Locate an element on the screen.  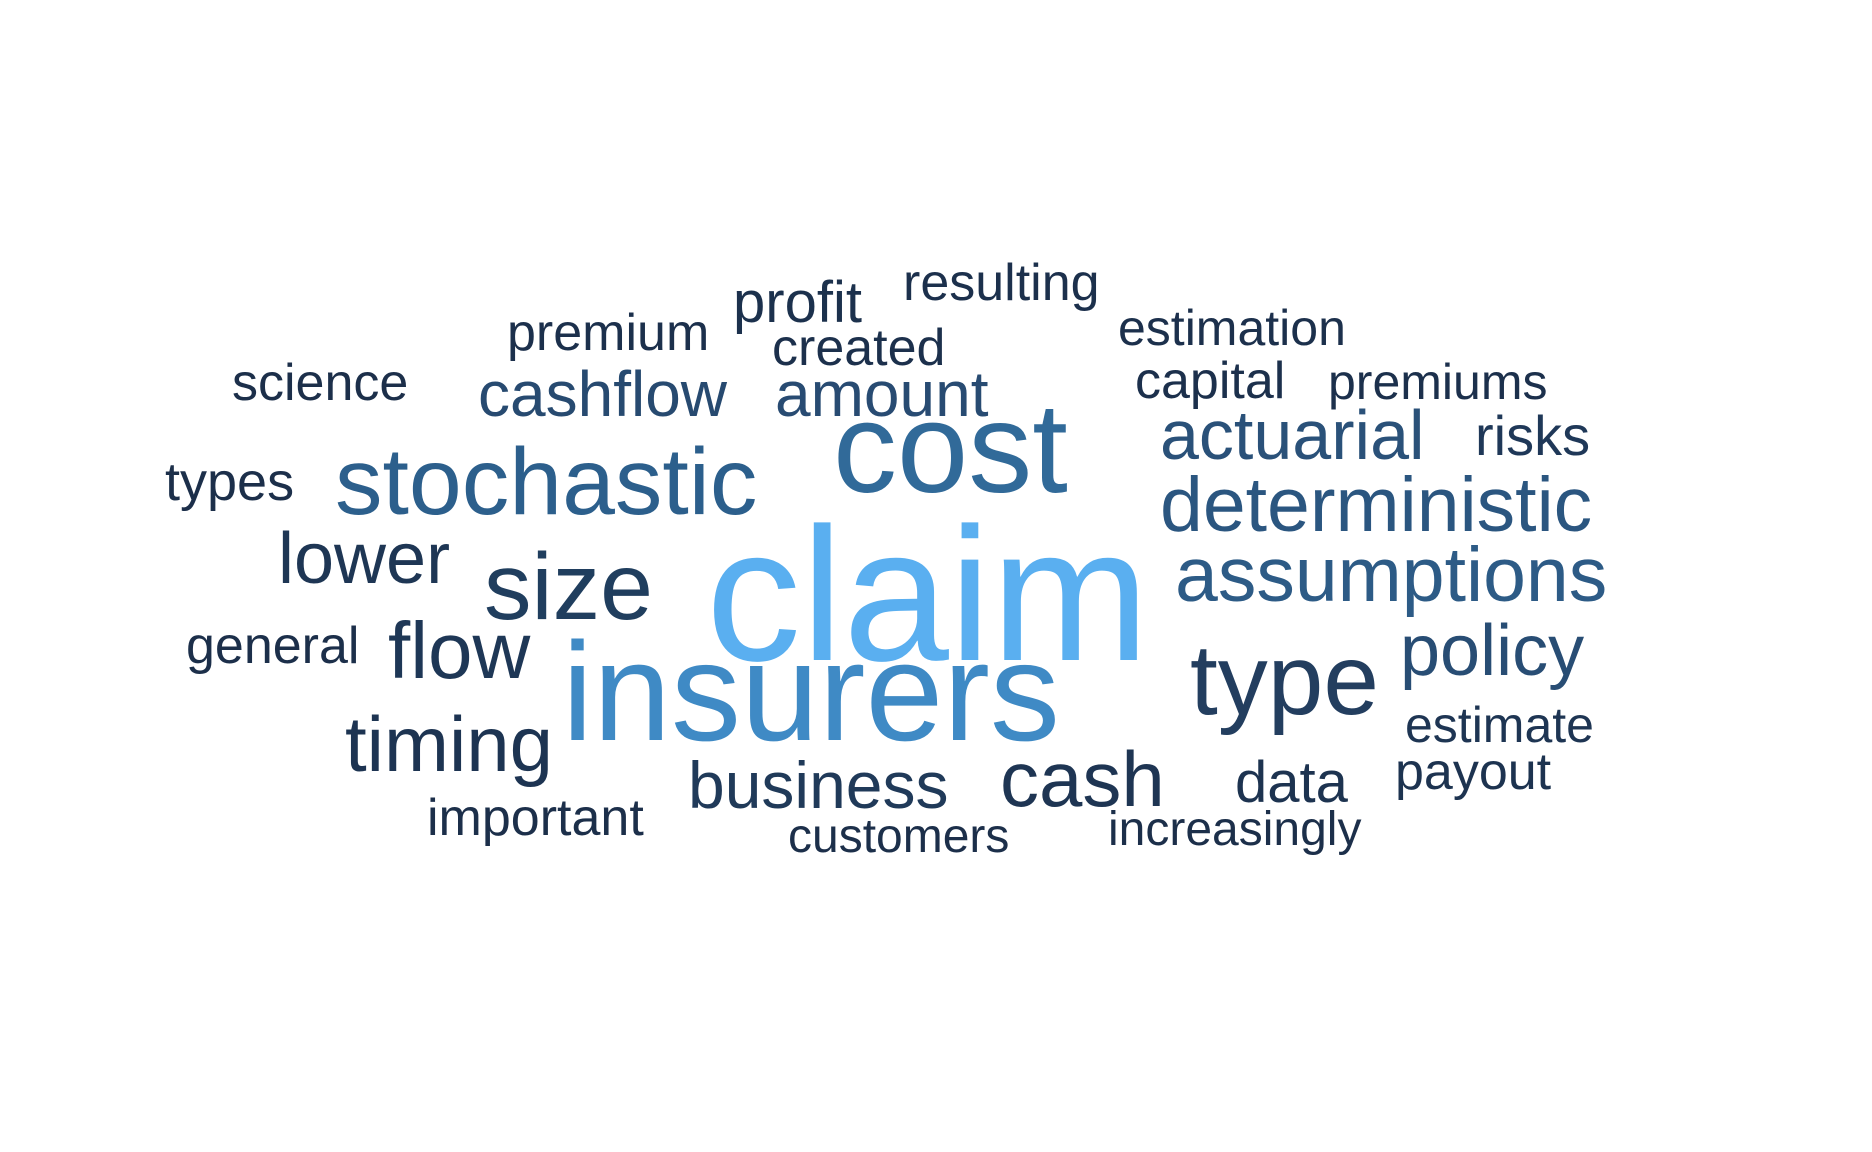
word-size: size is located at coordinates (568, 587).